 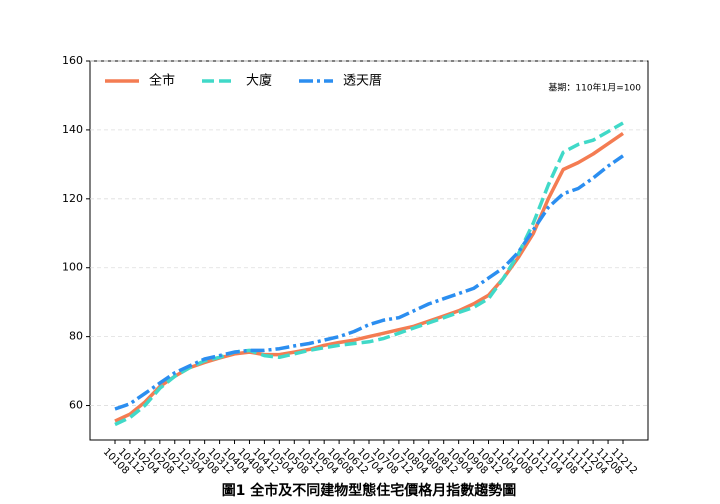 What do you see at coordinates (72, 129) in the screenshot?
I see `y-tick-label: 140` at bounding box center [72, 129].